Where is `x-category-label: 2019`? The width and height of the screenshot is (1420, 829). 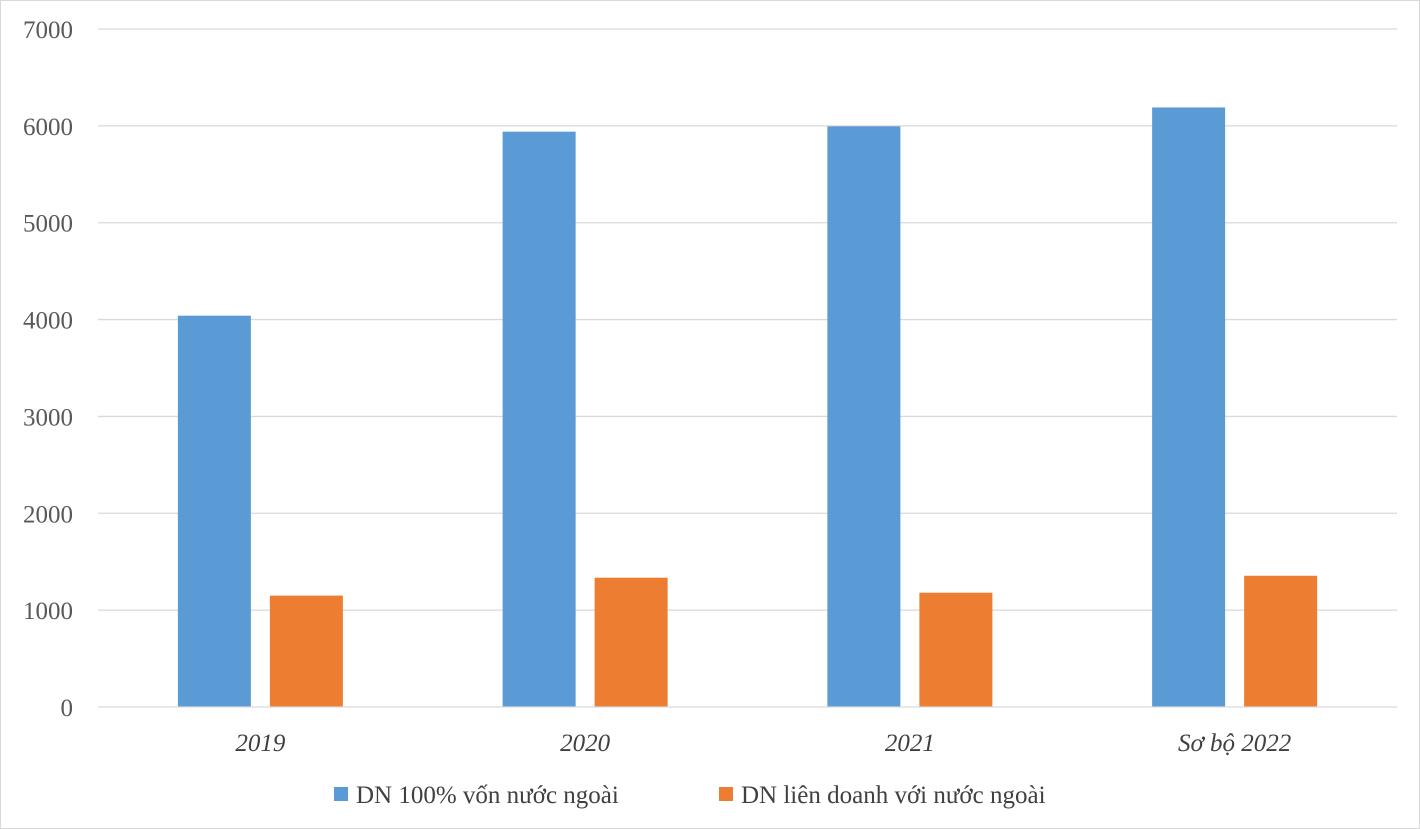
x-category-label: 2019 is located at coordinates (260, 743).